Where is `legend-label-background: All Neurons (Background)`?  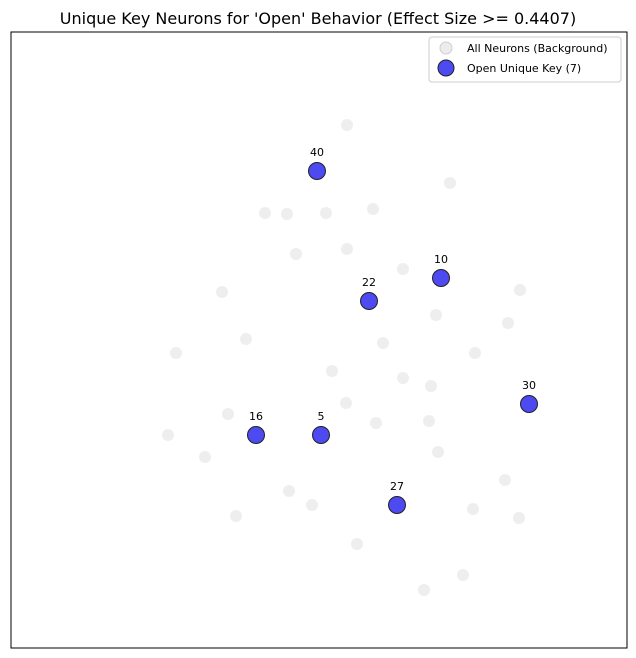 legend-label-background: All Neurons (Background) is located at coordinates (537, 48).